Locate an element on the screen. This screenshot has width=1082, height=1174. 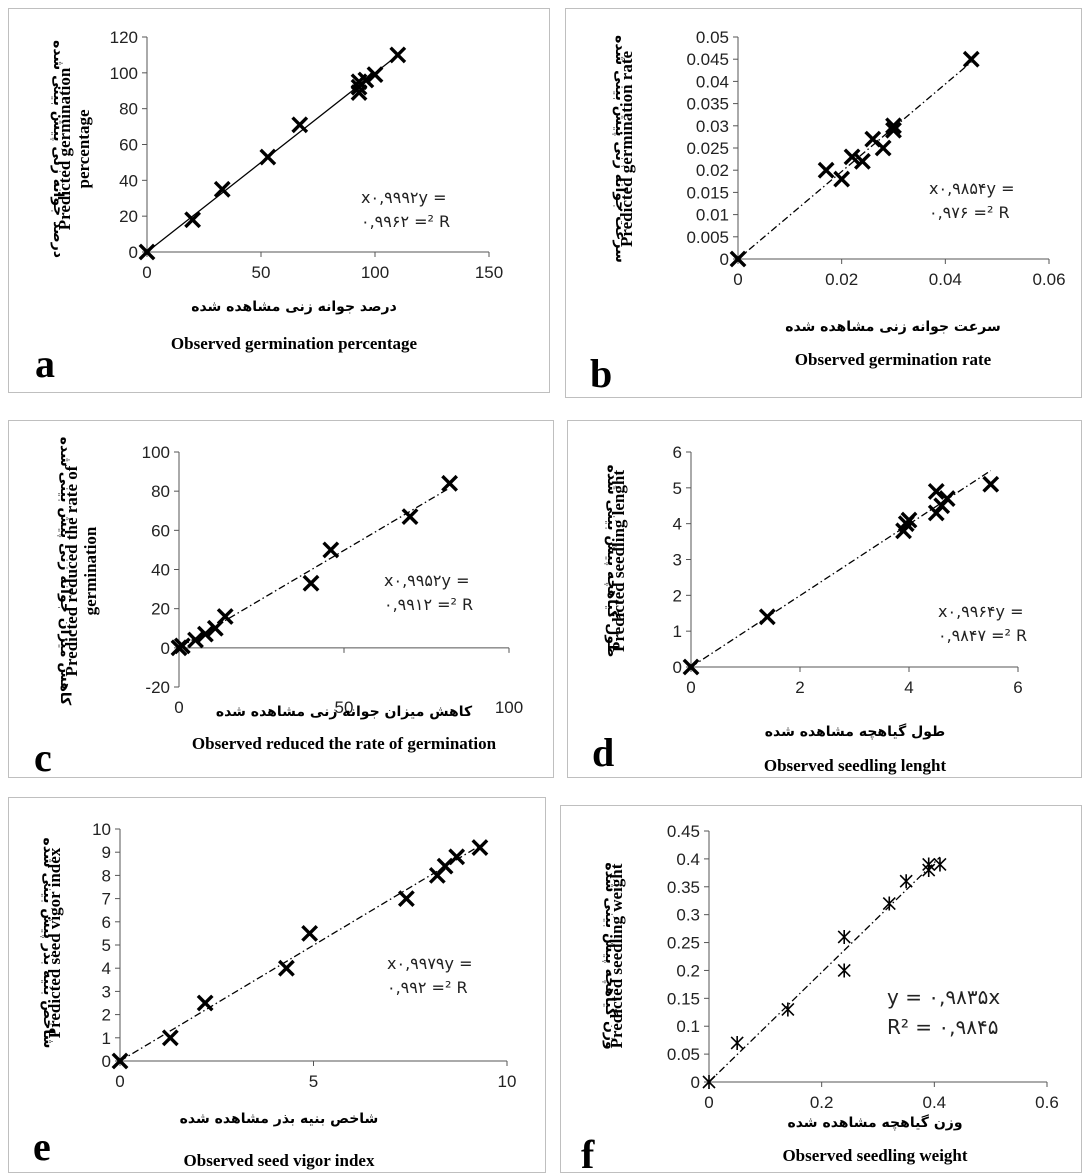
y-axis-label-en: Predicted seedling lenght is located at coordinates (618, 561).